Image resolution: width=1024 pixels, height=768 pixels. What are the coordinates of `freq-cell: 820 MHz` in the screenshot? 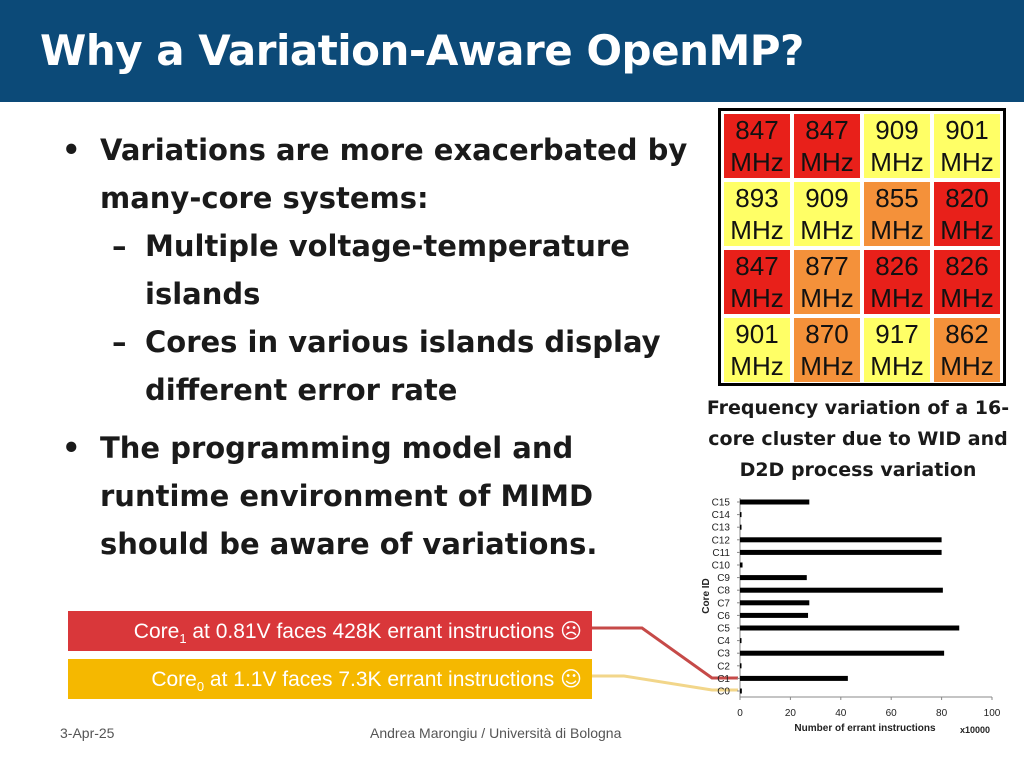 It's located at (967, 214).